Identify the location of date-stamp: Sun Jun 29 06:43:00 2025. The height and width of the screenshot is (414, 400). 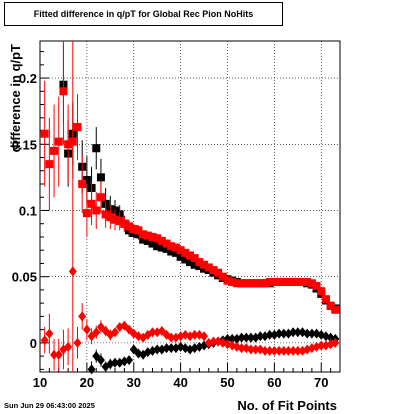
(49, 405).